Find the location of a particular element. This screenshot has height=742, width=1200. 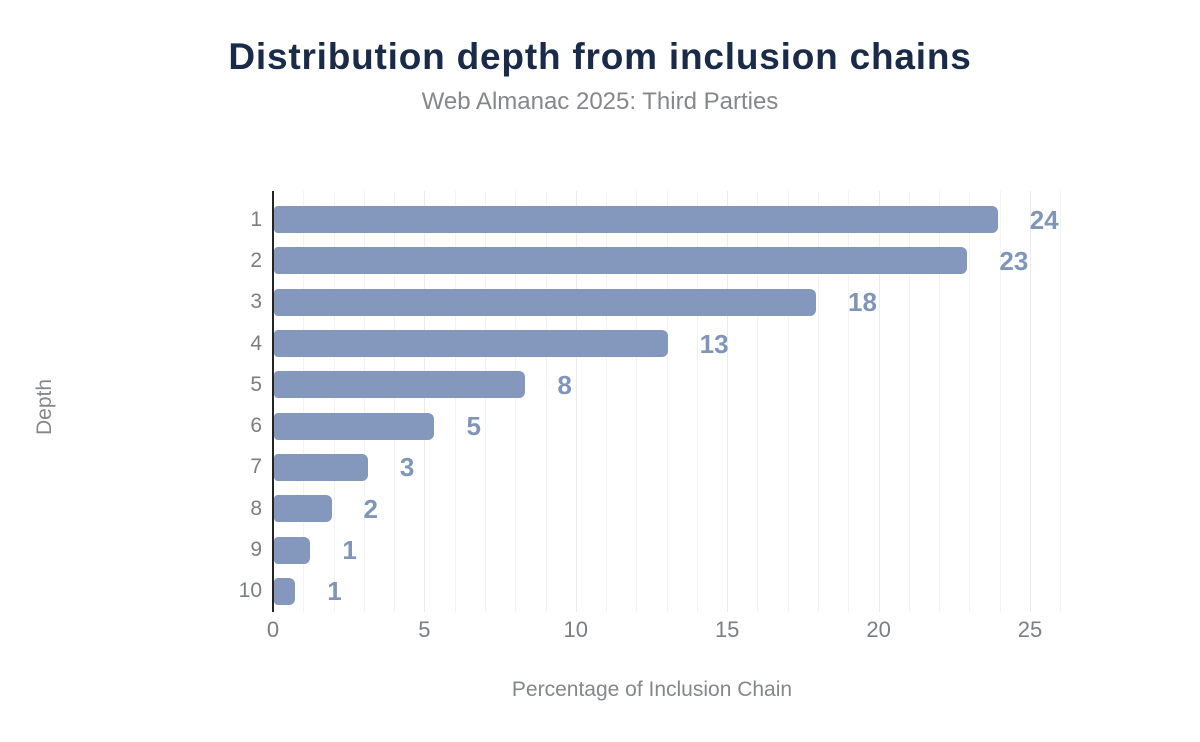

y-axis-line is located at coordinates (273, 401).